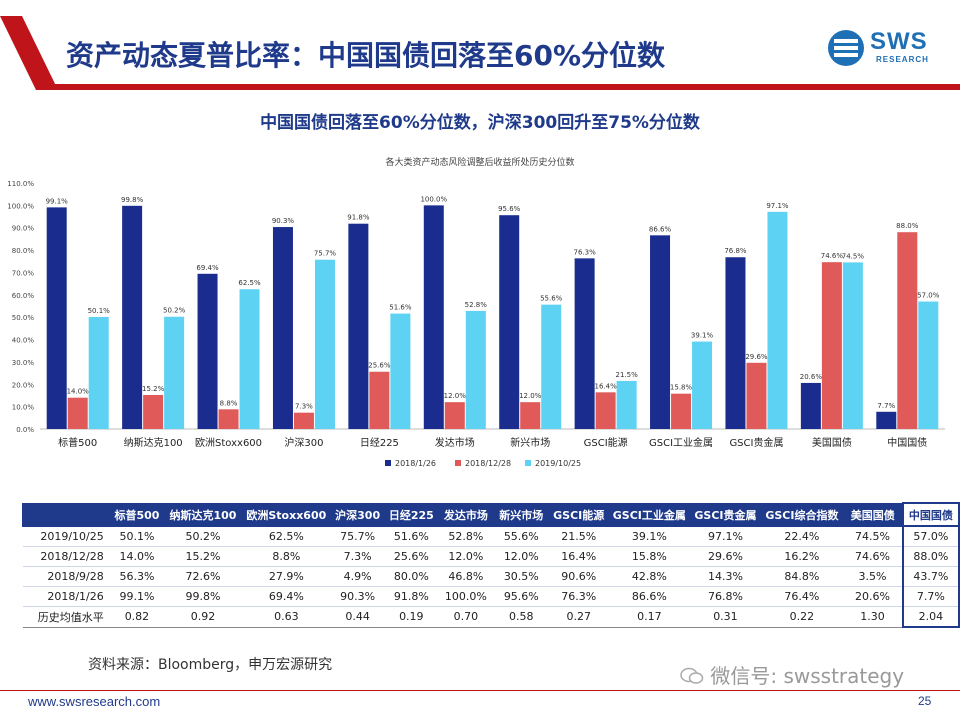 This screenshot has height=720, width=960. Describe the element at coordinates (579, 617) in the screenshot. I see `table-cell: 0.27` at that location.